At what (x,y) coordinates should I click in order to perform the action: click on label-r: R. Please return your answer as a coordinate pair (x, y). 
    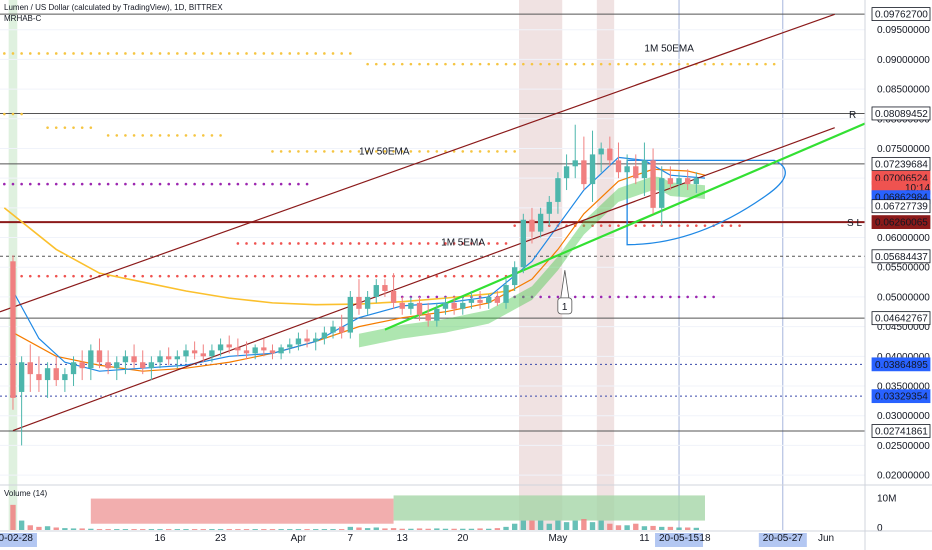
    Looking at the image, I should click on (852, 115).